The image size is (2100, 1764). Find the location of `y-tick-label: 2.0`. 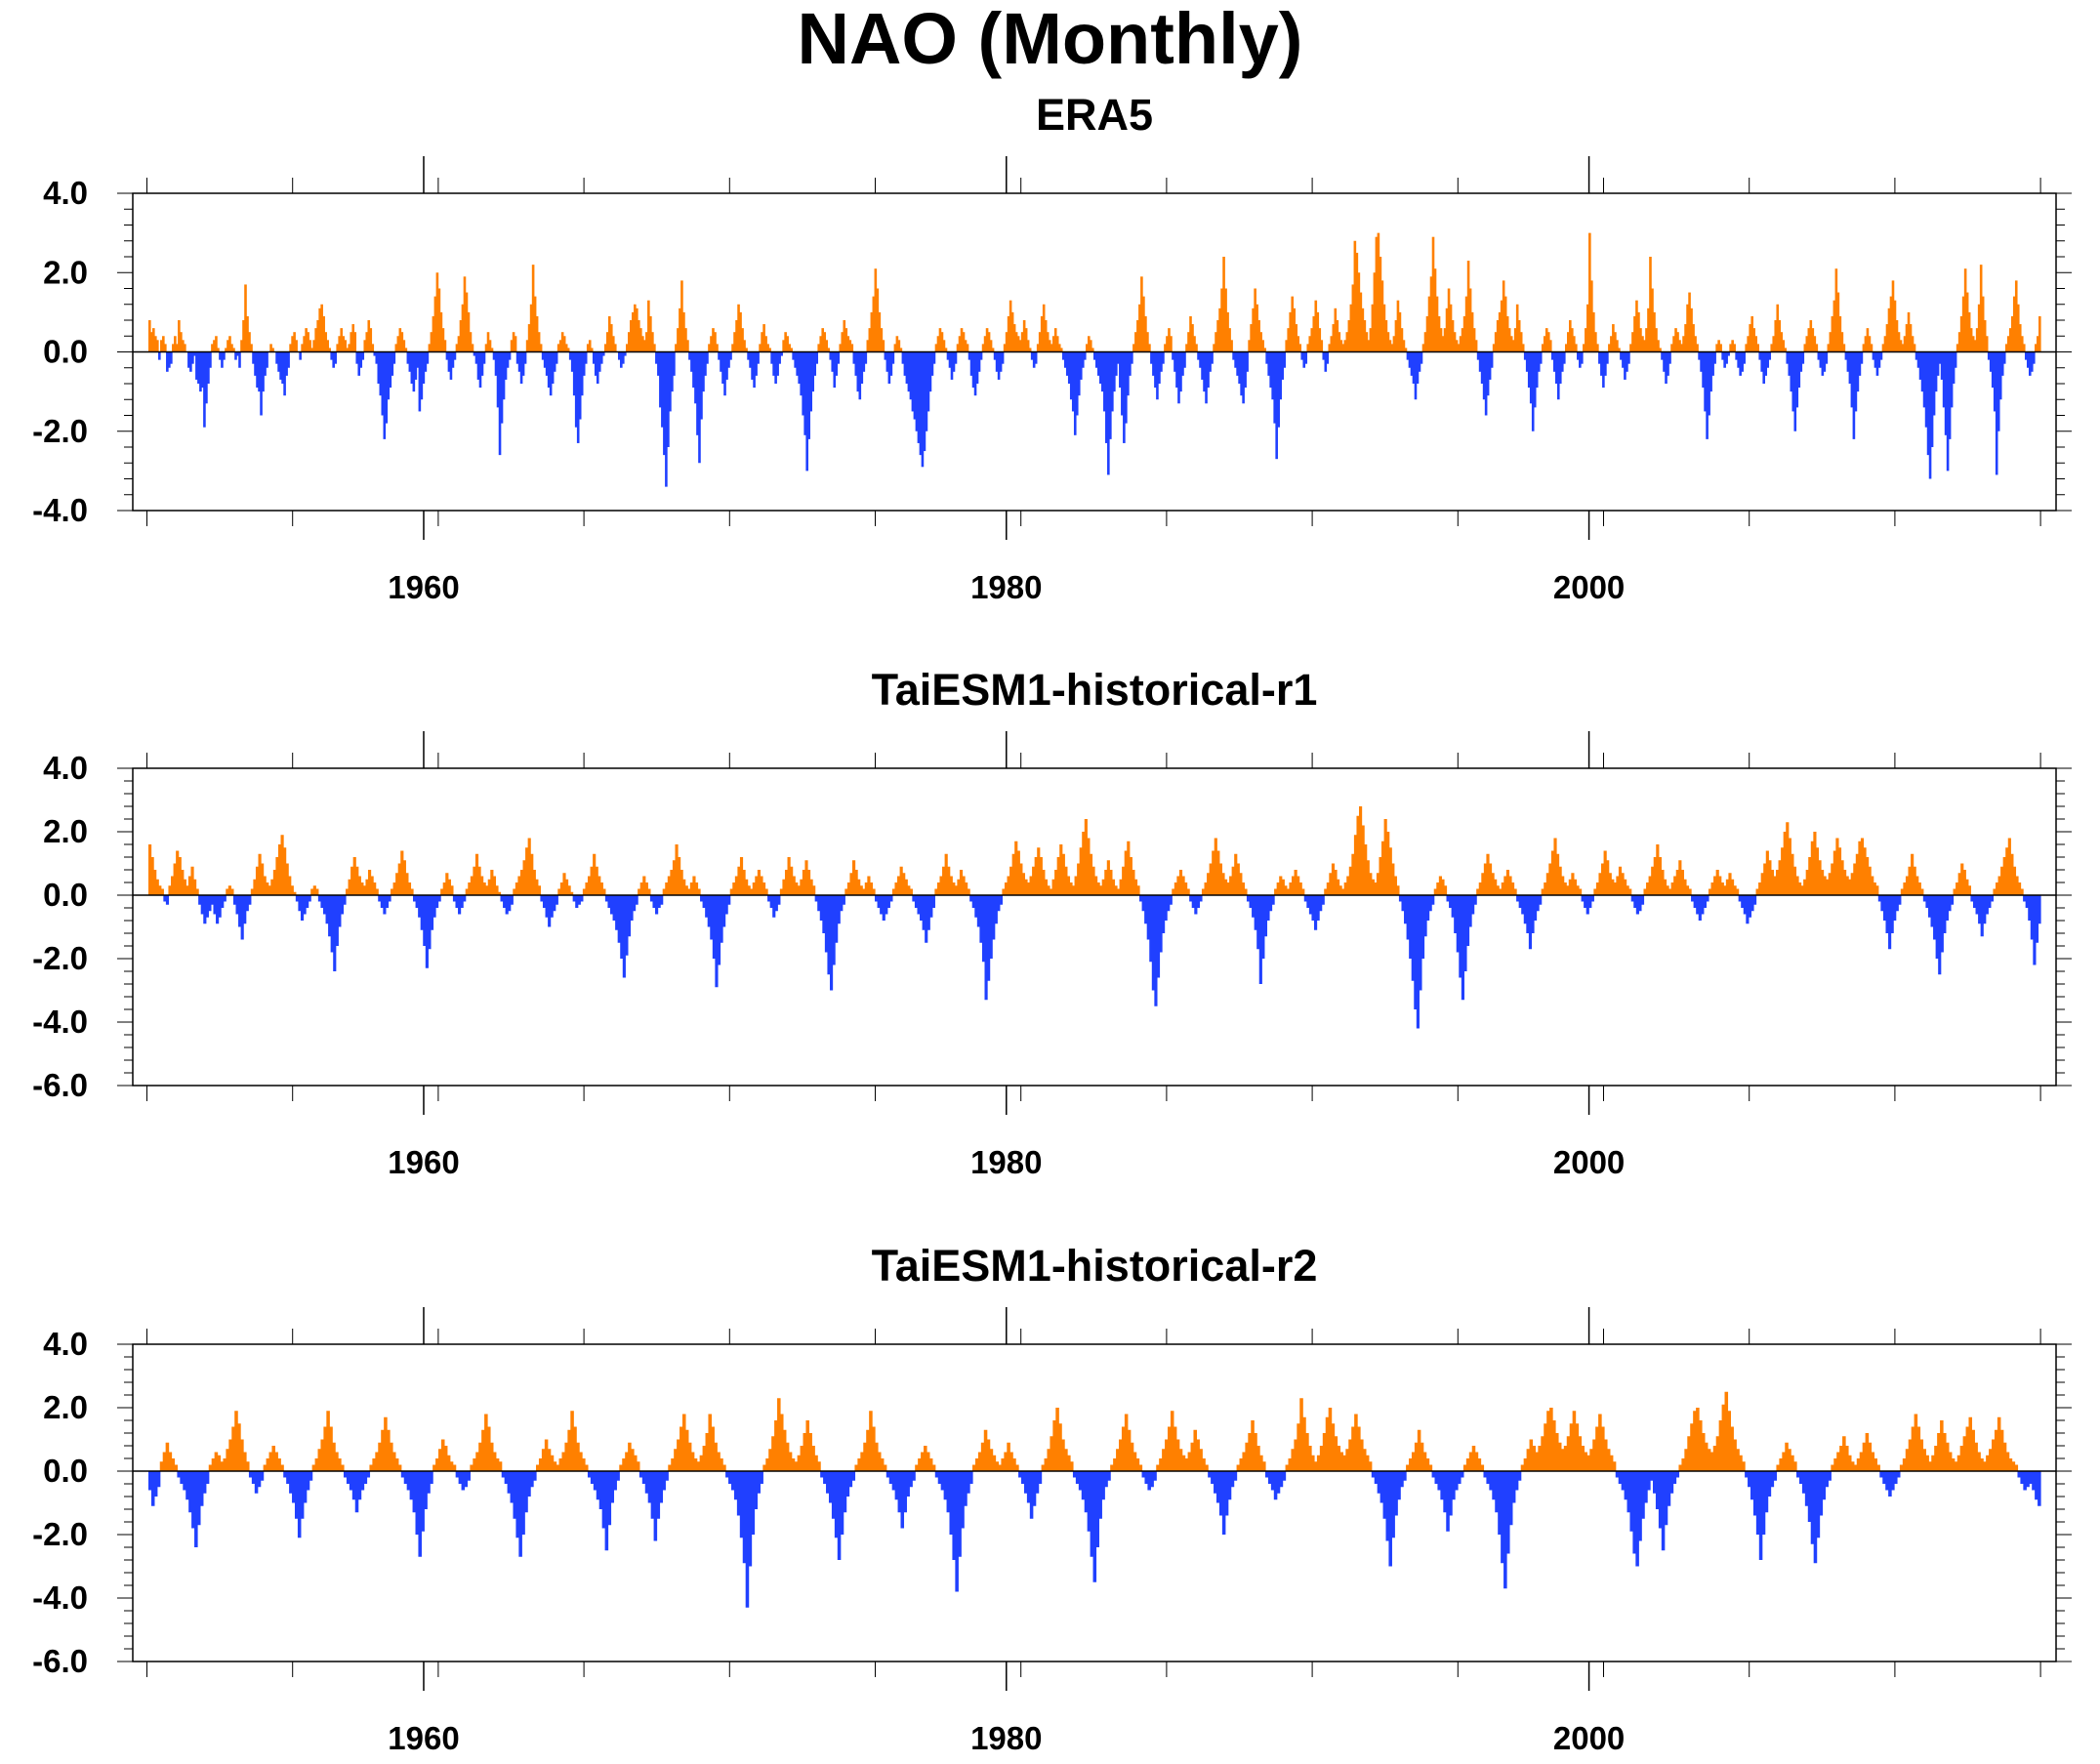

y-tick-label: 2.0 is located at coordinates (65, 272).